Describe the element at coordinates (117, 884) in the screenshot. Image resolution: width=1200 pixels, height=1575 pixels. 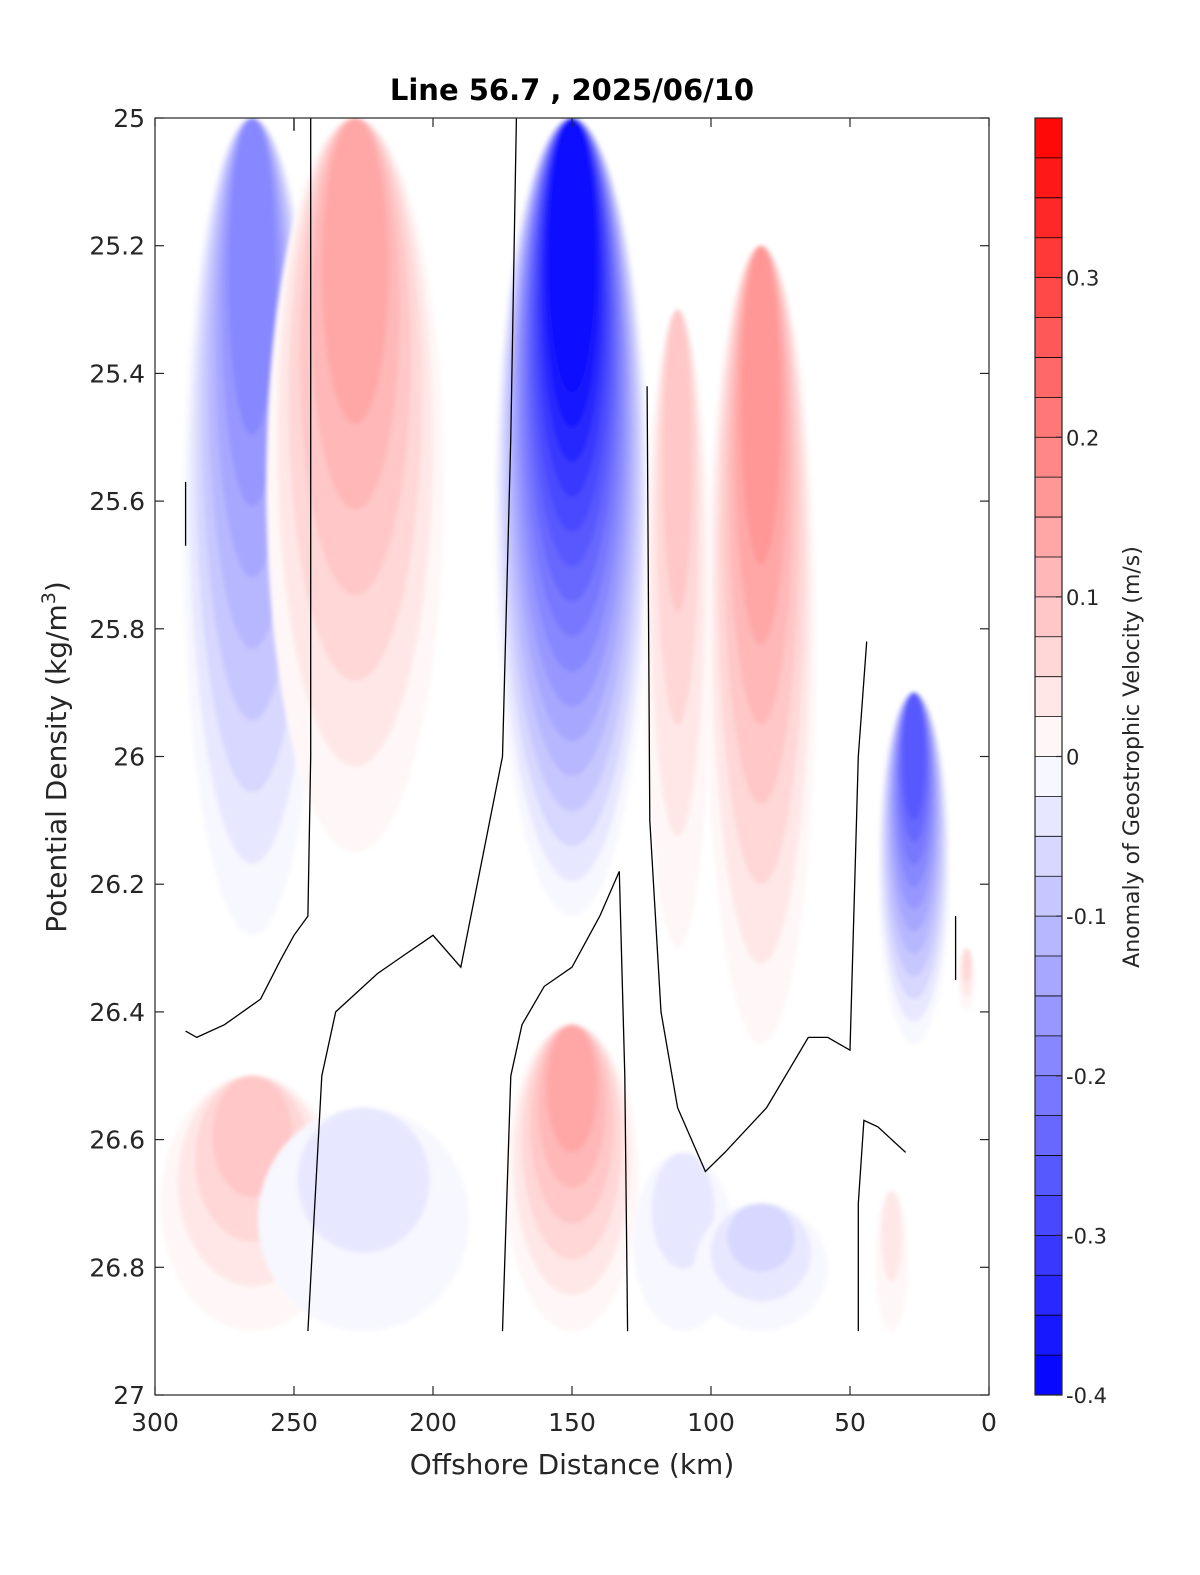
I see `y-tick-label: 26.2` at that location.